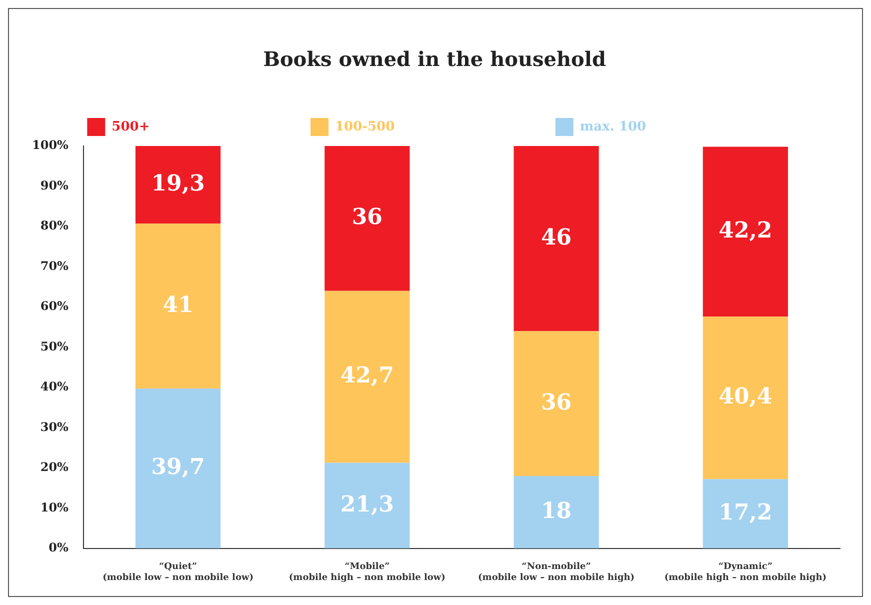 This screenshot has height=605, width=871. I want to click on data-label: 40,4, so click(745, 397).